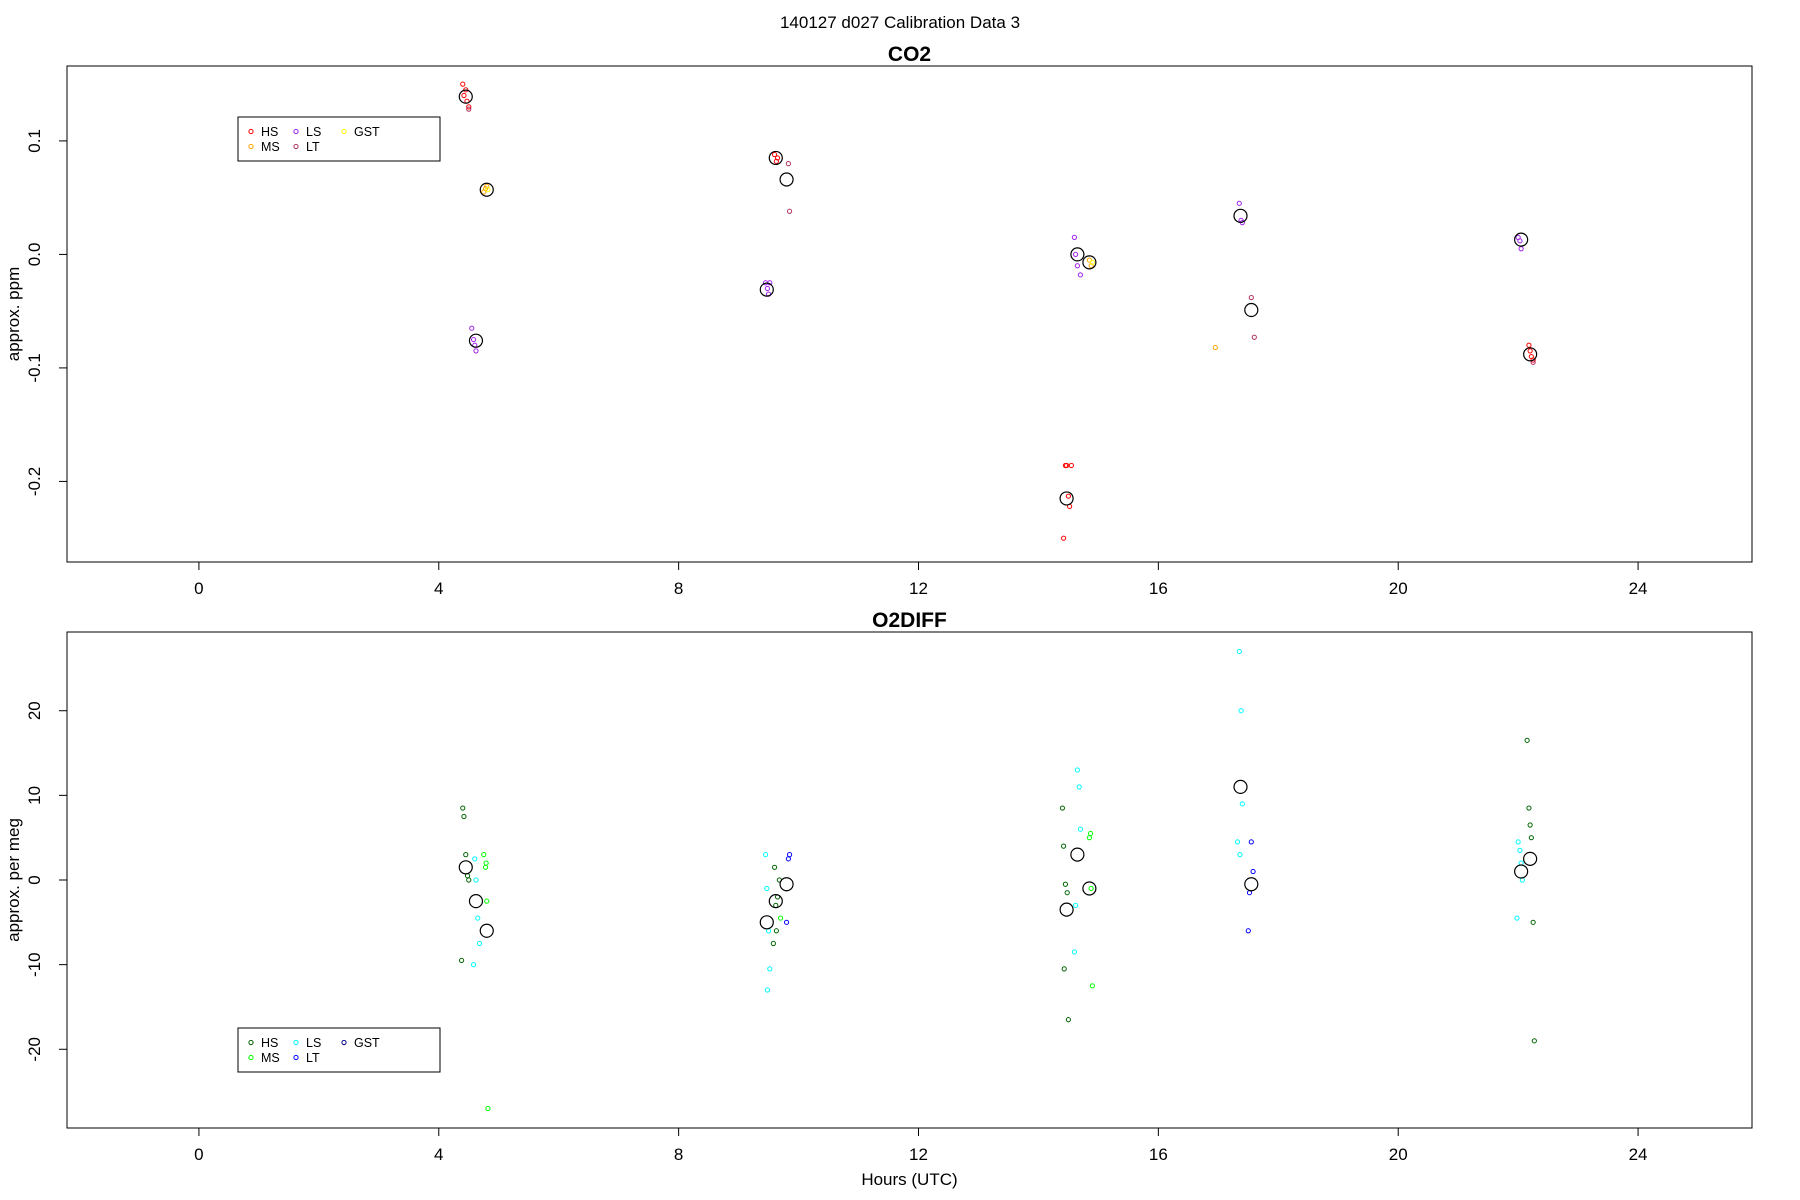  What do you see at coordinates (1158, 588) in the screenshot?
I see `co2-x-tick-label: 16` at bounding box center [1158, 588].